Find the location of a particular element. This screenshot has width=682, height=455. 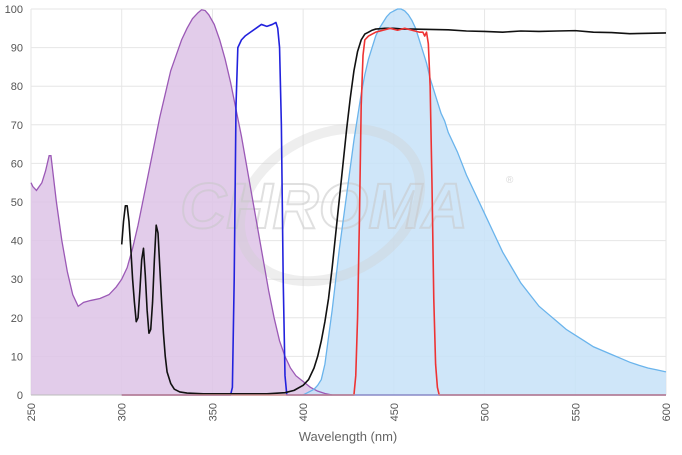

x-tick-label: 450 is located at coordinates (395, 412).